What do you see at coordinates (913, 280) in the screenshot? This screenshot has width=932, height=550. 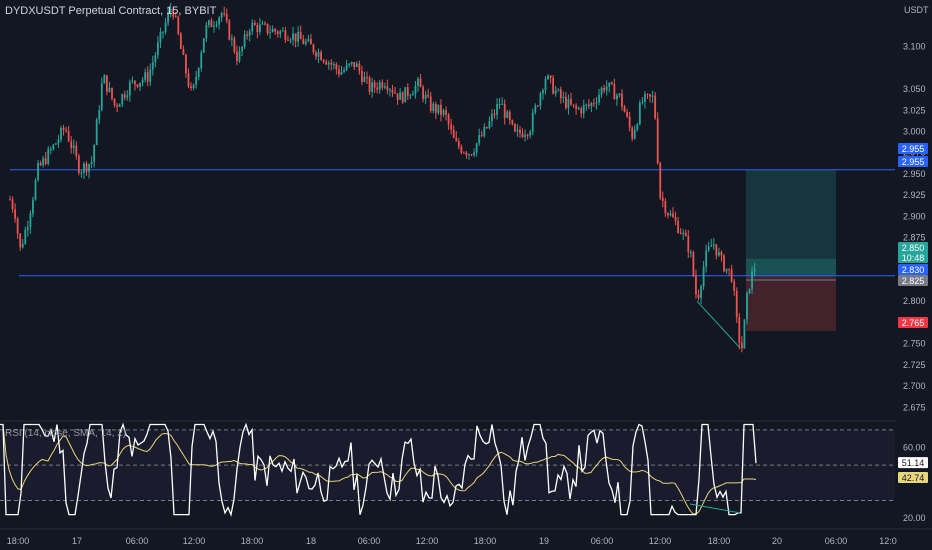 I see `price-label-bg` at bounding box center [913, 280].